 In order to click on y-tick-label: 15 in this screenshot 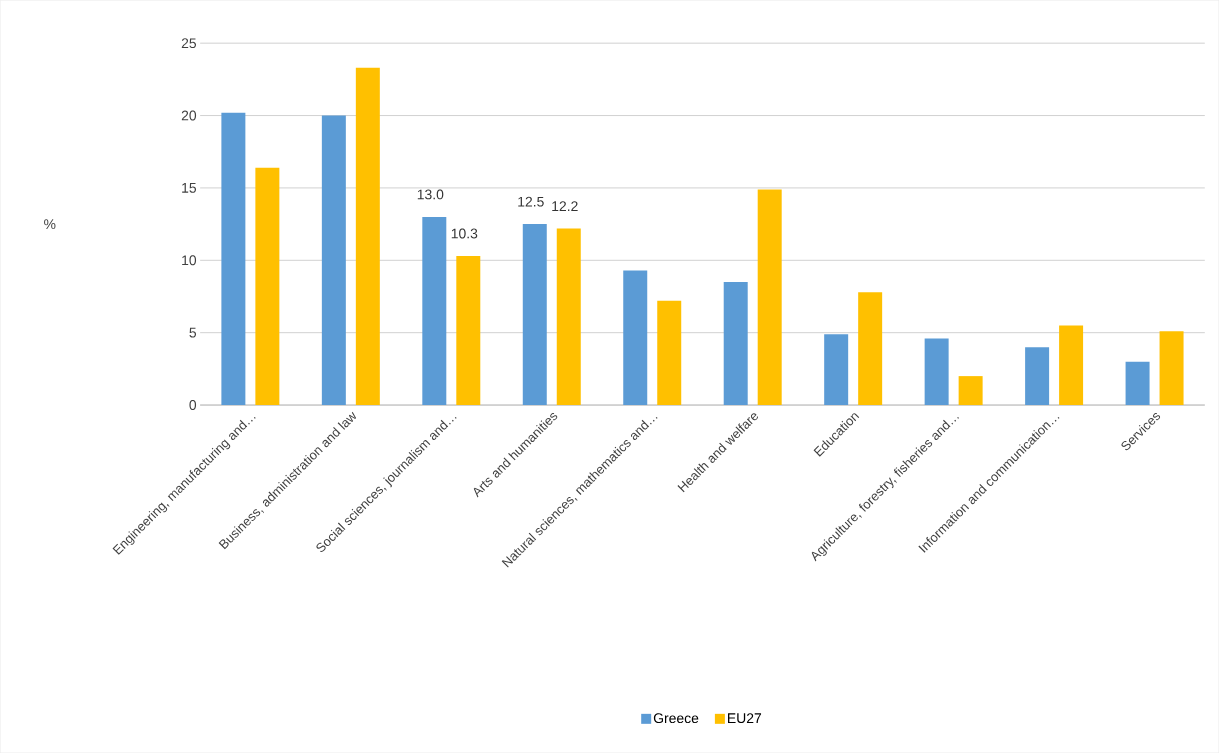, I will do `click(189, 188)`.